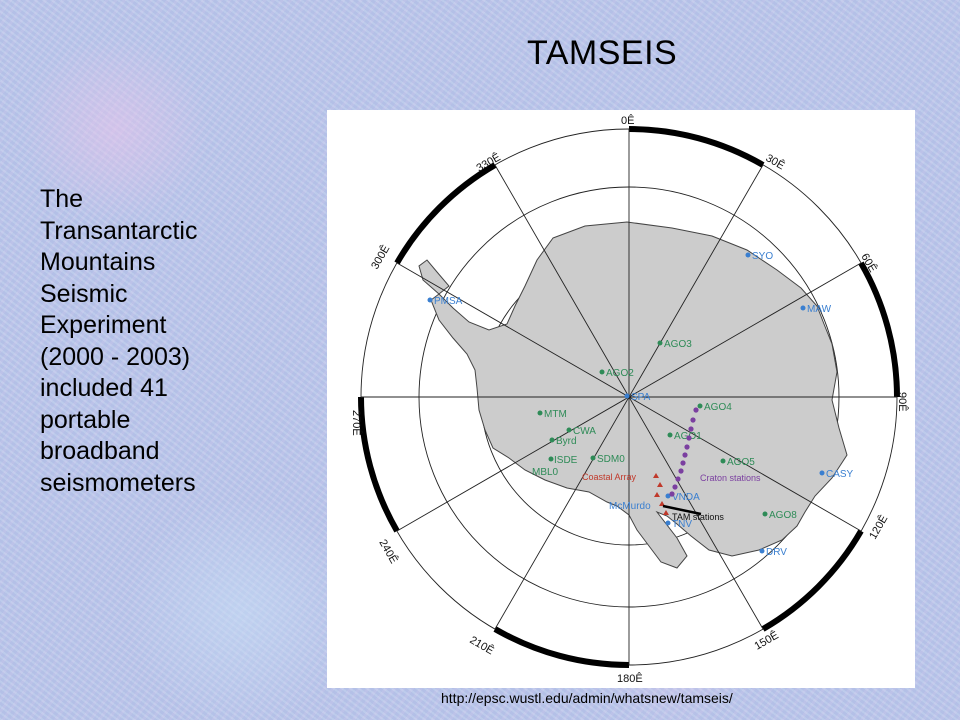 Image resolution: width=960 pixels, height=720 pixels. Describe the element at coordinates (783, 515) in the screenshot. I see `station-label-ago8: AGO8` at that location.